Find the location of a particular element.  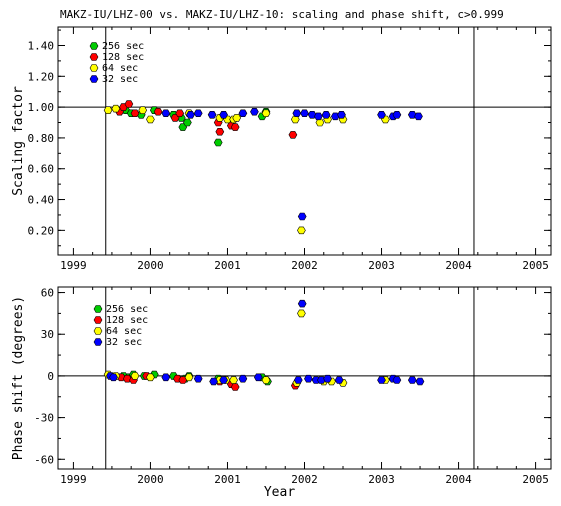

series-64-sec is located at coordinates (246, 169).